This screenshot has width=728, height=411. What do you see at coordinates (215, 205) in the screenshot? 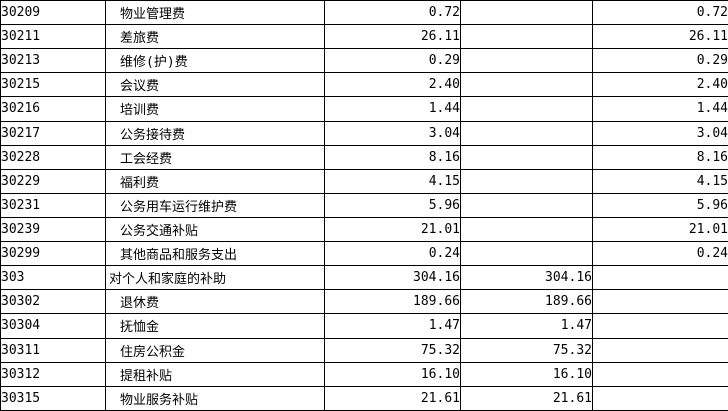
I see `category-name-cell: 公务用车运行维护费` at bounding box center [215, 205].